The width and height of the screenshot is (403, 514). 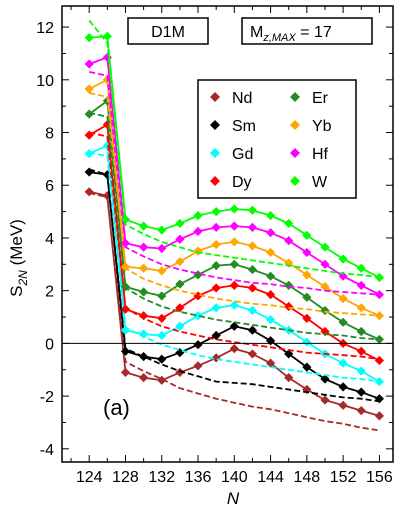 I want to click on y-axis-label-unit: (MeV), so click(x=16, y=244).